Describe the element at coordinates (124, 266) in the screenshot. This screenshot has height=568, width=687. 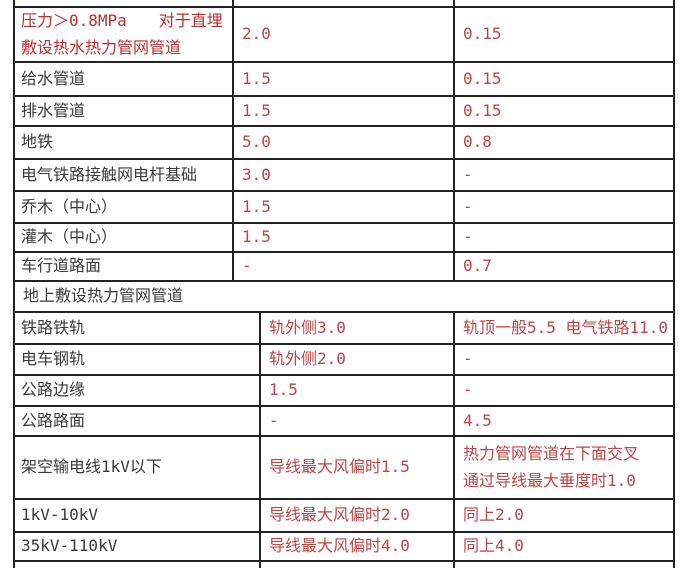
I see `row-label: 车行道路面` at that location.